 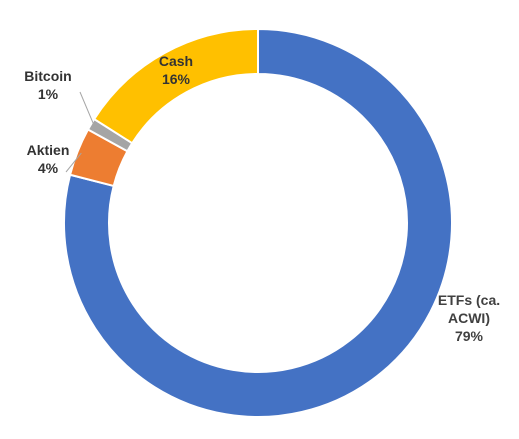 I want to click on data-label-cash: Cash 16%, so click(x=176, y=70).